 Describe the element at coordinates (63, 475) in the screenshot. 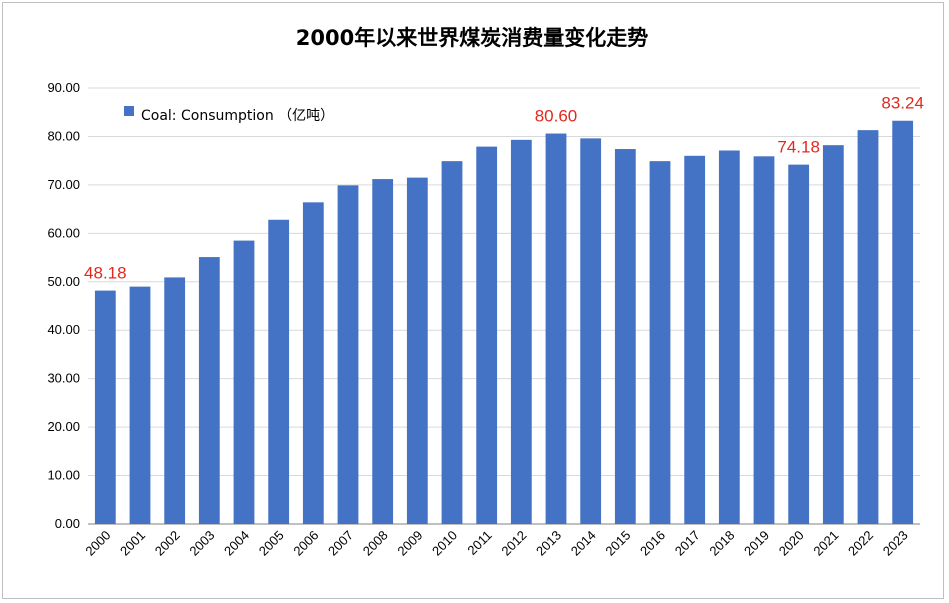

I see `y-tick-label: 10.00` at that location.